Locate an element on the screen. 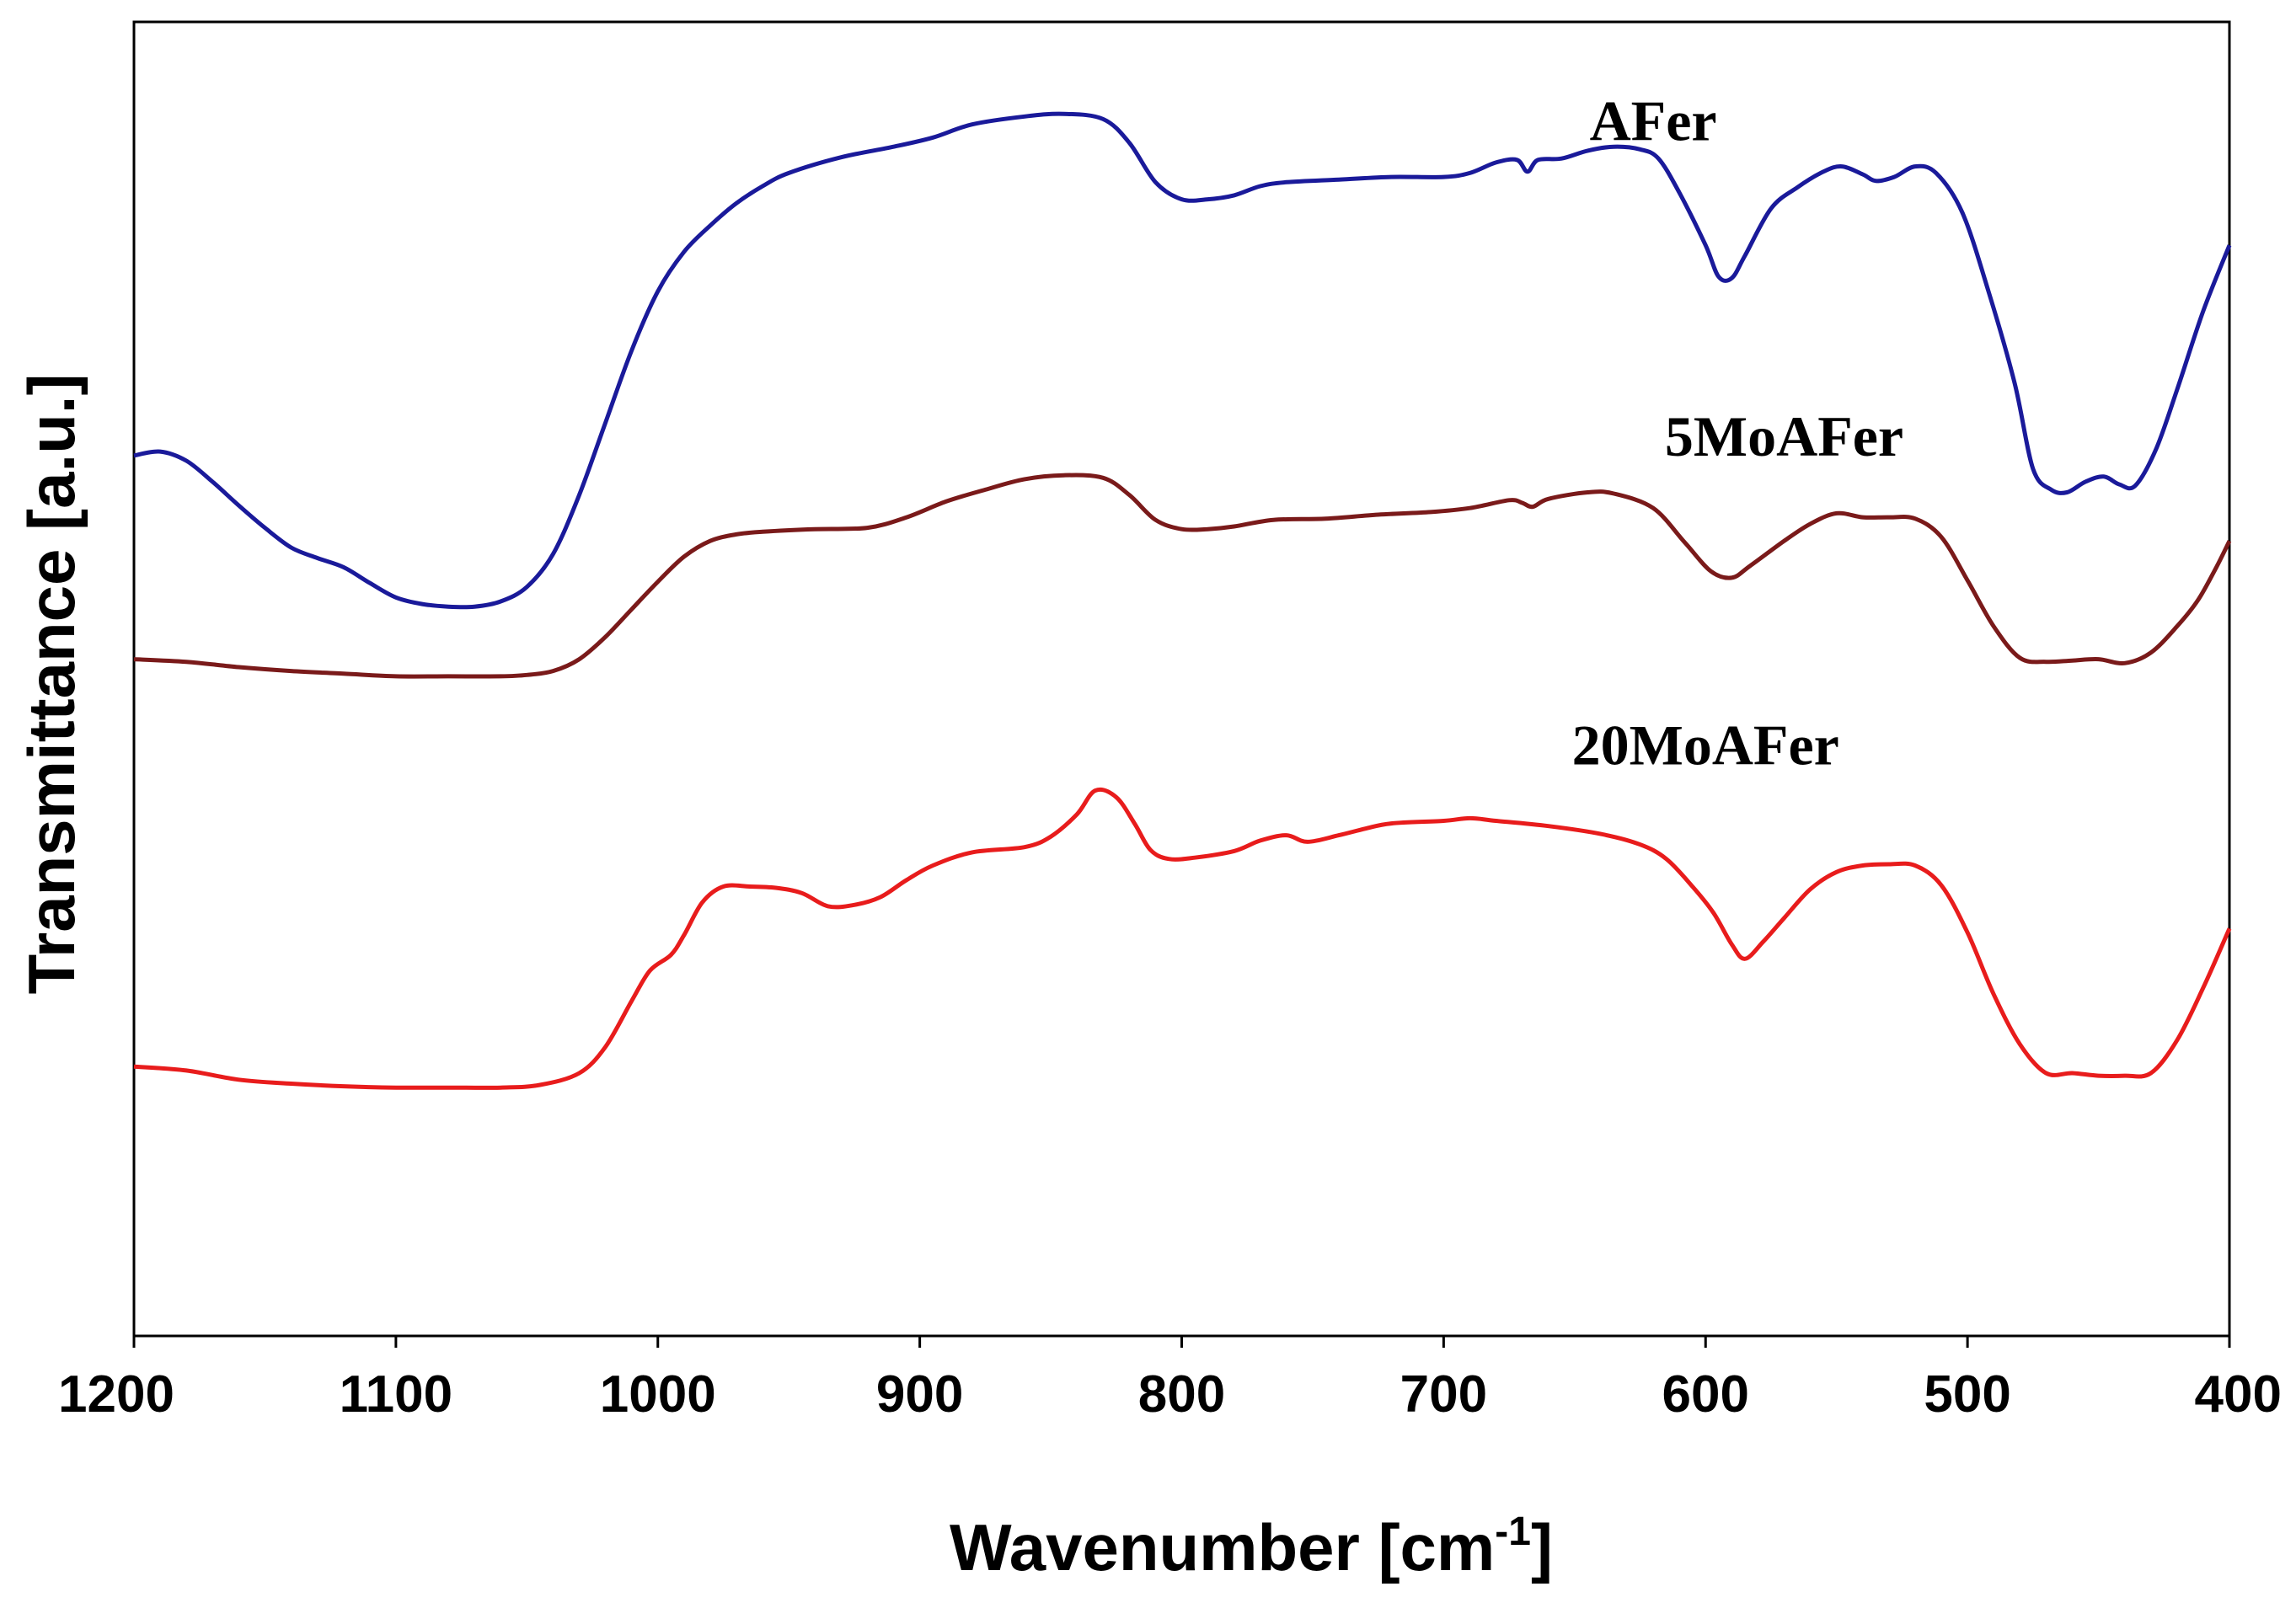 The height and width of the screenshot is (1608, 2296). x-tick-label: 1200 is located at coordinates (116, 1394).